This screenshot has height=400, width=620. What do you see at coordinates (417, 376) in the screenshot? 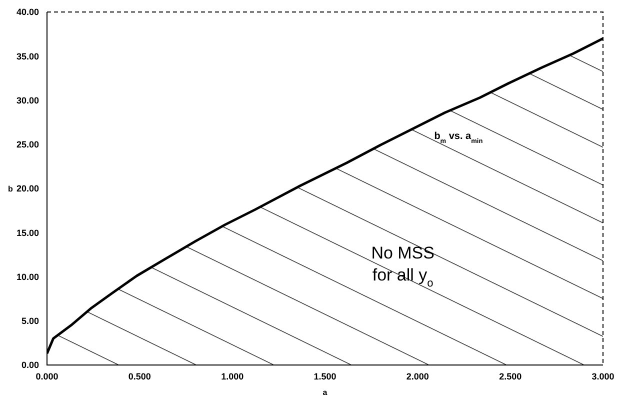
I see `x-tick-label: 2.000` at bounding box center [417, 376].